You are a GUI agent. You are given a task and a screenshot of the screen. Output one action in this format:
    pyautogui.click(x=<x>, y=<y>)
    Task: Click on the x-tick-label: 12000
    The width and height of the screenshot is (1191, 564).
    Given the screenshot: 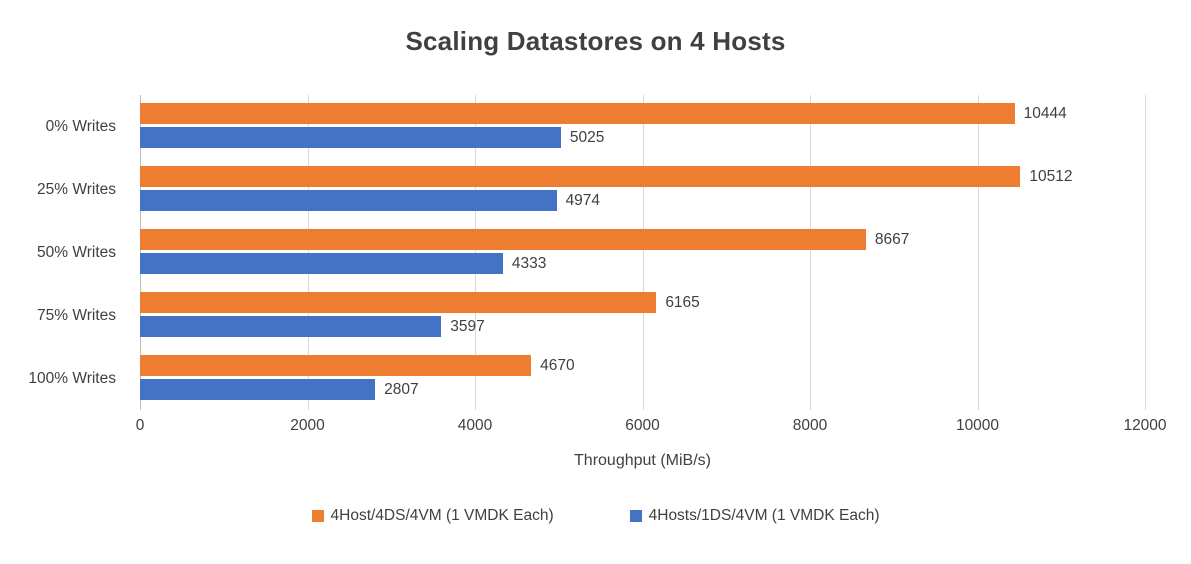 What is the action you would take?
    pyautogui.click(x=1145, y=425)
    